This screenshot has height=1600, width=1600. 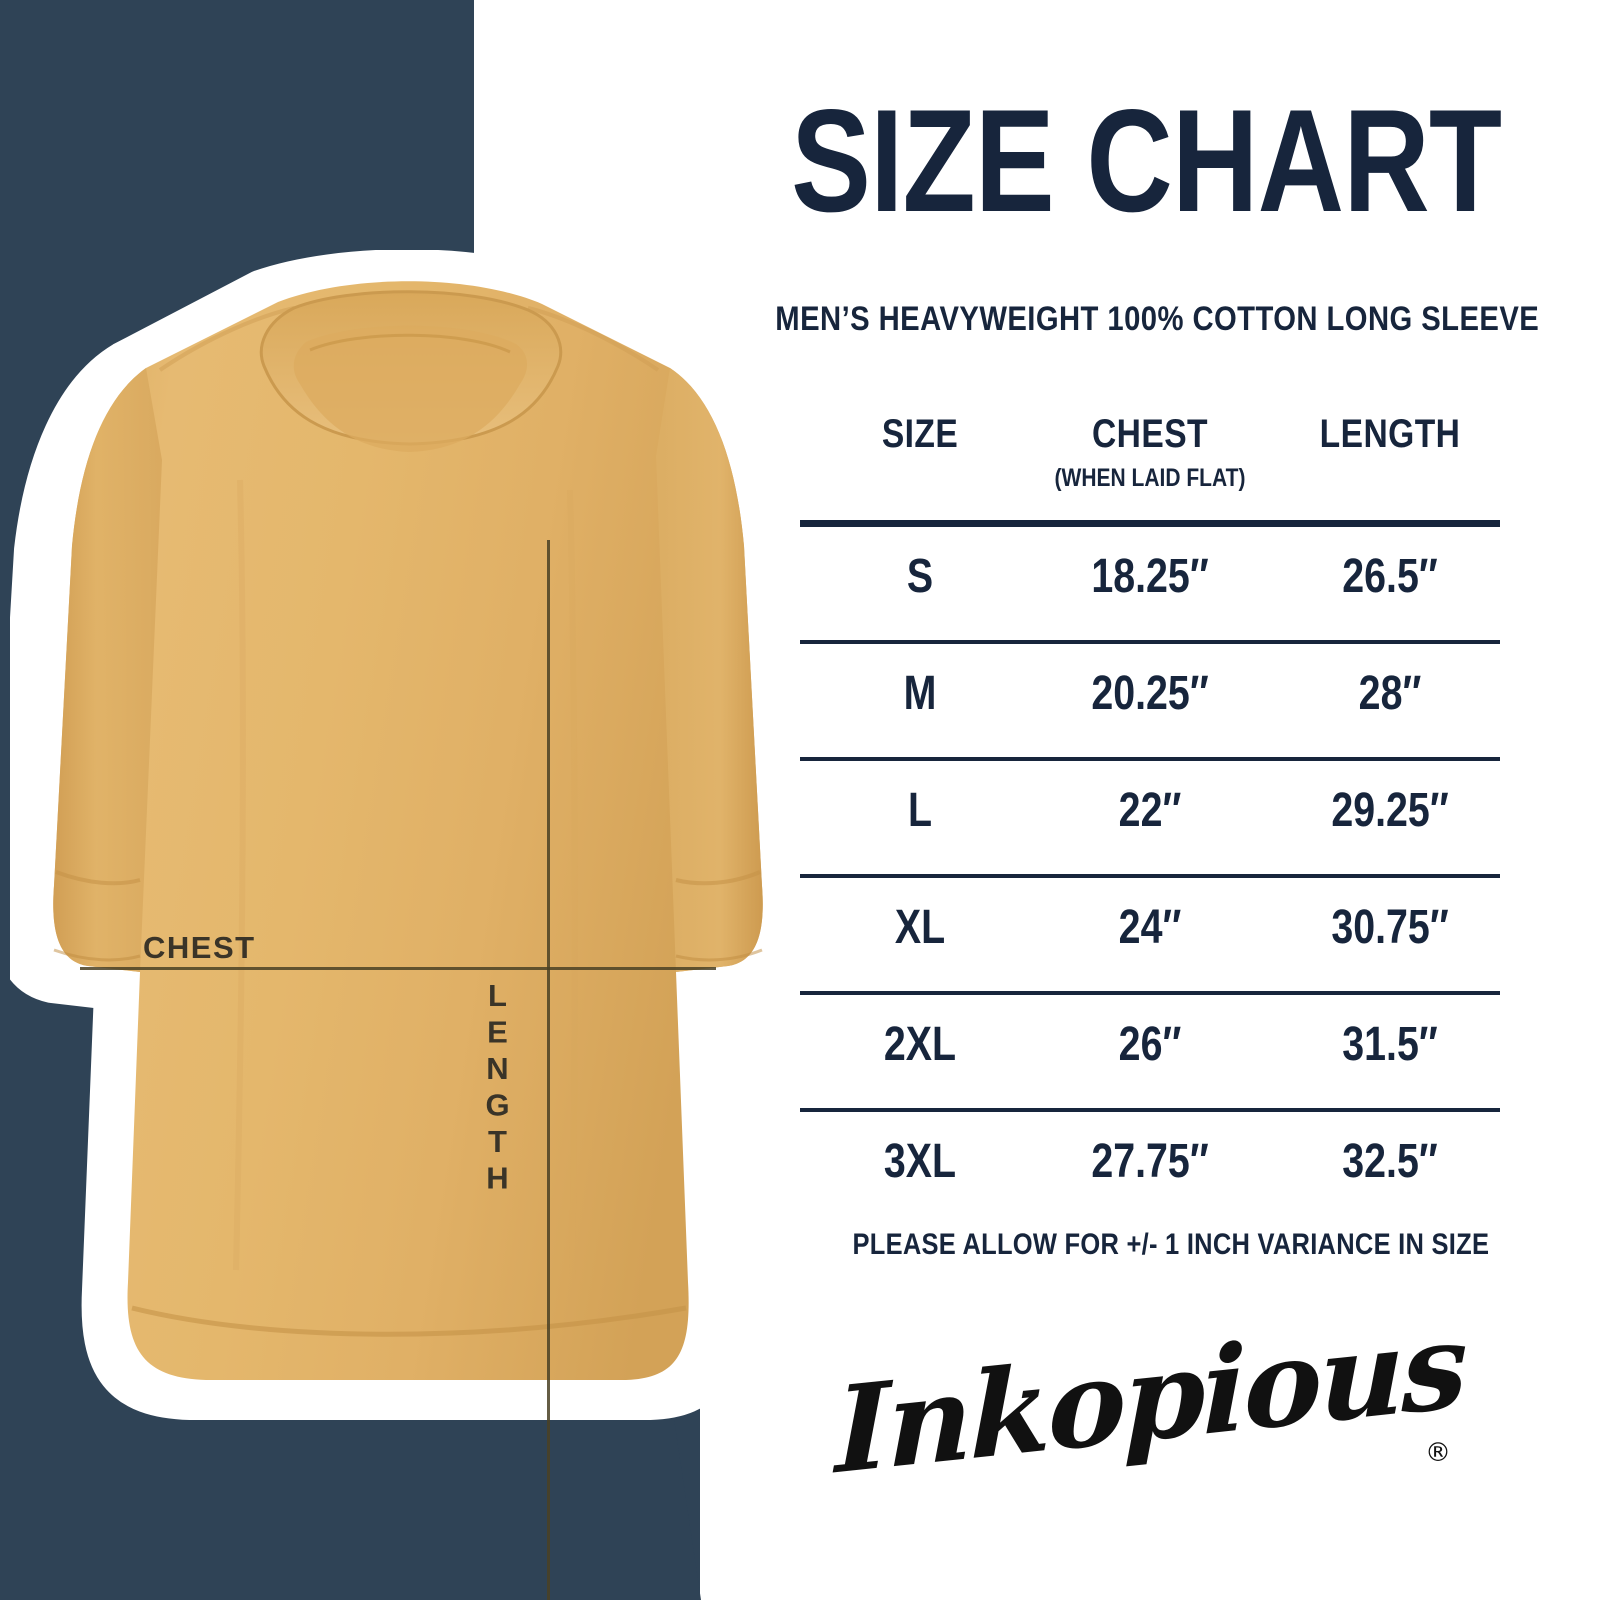 I want to click on table-row: 3XL 27.75″ 32.5″, so click(x=1150, y=1168).